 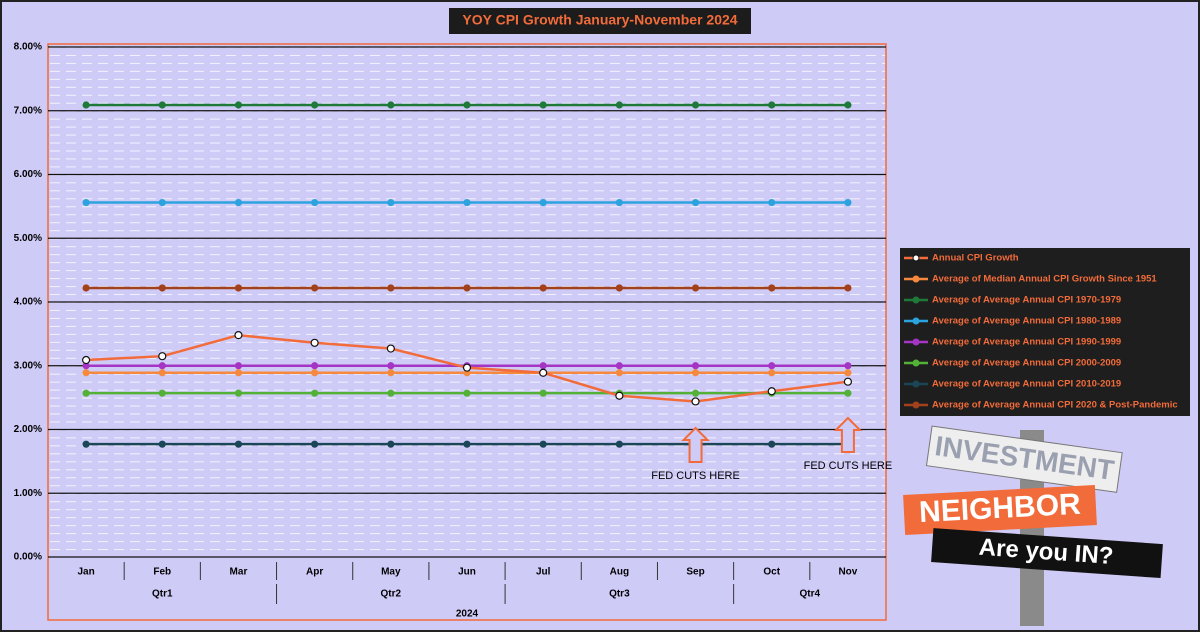 I want to click on legend-label: Average of Average Annual CPI 1990-1999, so click(x=1026, y=342).